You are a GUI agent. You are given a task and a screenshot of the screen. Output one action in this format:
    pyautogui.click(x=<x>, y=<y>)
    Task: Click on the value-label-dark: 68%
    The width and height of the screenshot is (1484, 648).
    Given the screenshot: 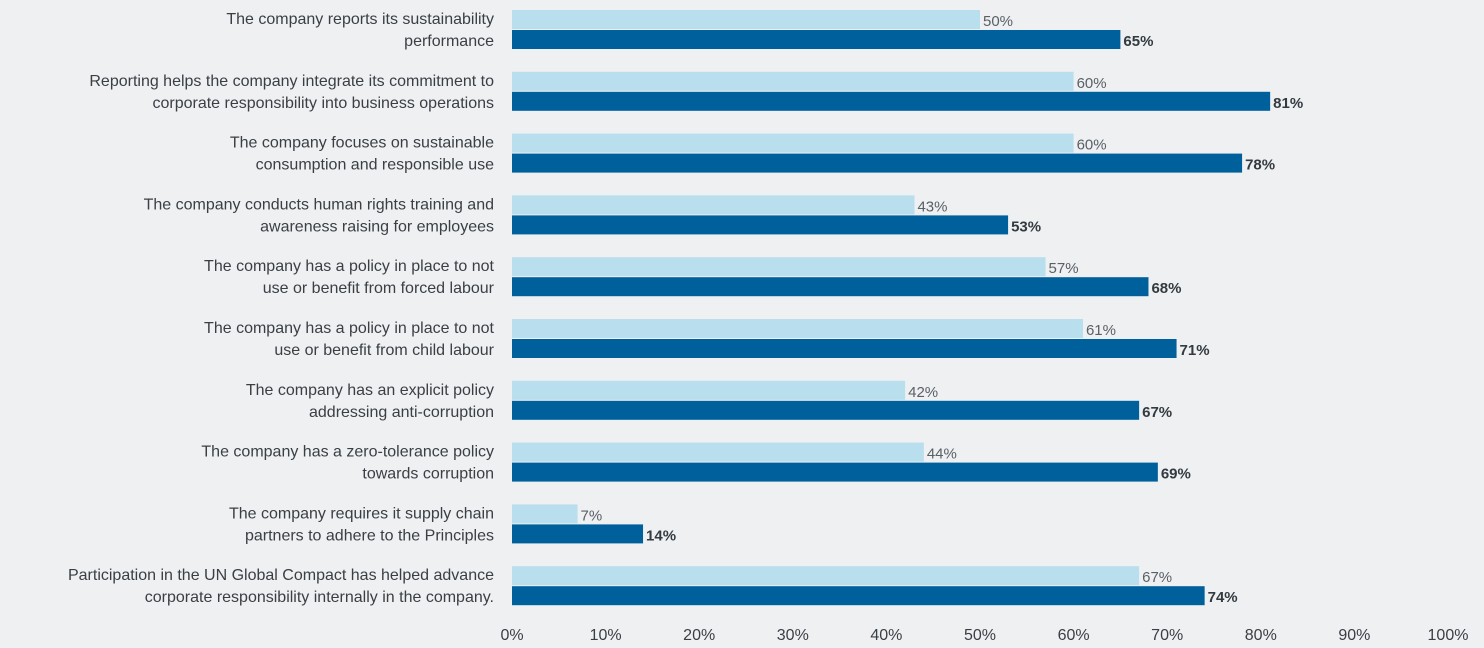 What is the action you would take?
    pyautogui.click(x=1166, y=288)
    